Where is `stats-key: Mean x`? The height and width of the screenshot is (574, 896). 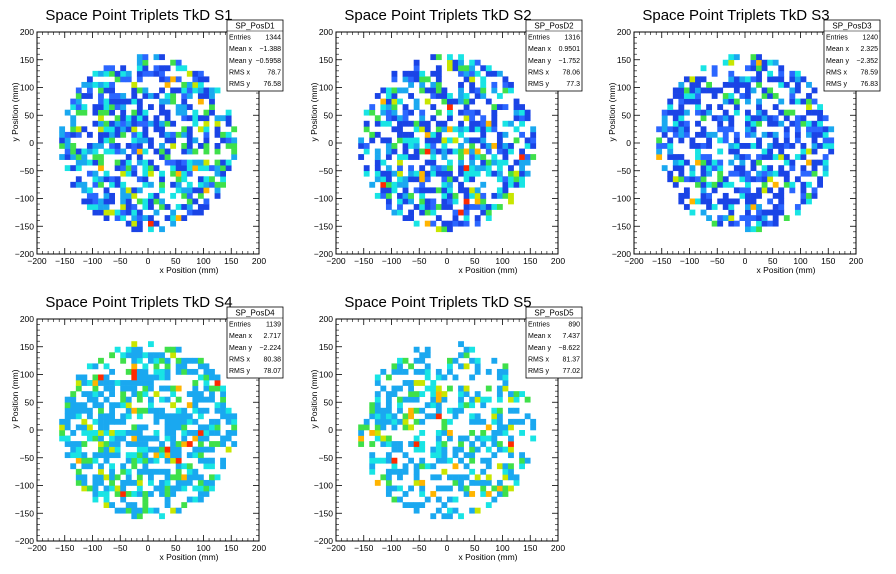
stats-key: Mean x is located at coordinates (539, 49).